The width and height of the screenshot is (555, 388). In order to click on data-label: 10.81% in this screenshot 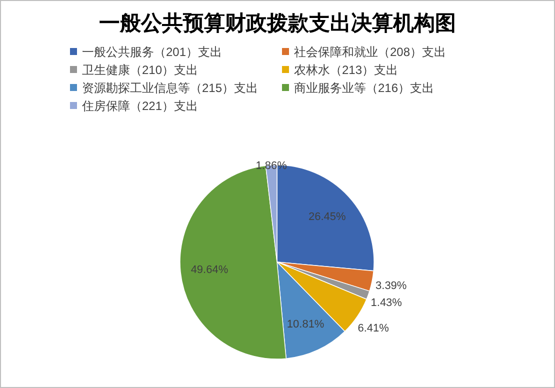, I will do `click(305, 324)`.